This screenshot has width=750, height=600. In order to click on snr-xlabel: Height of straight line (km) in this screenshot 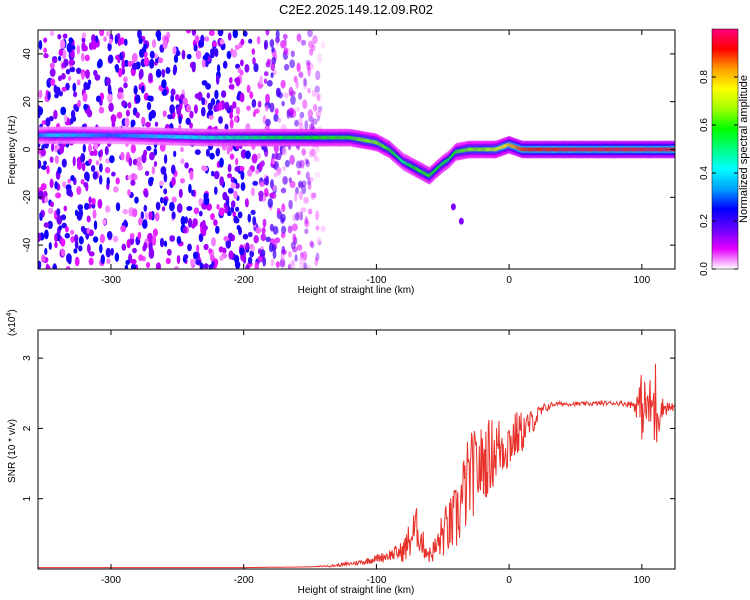, I will do `click(356, 590)`.